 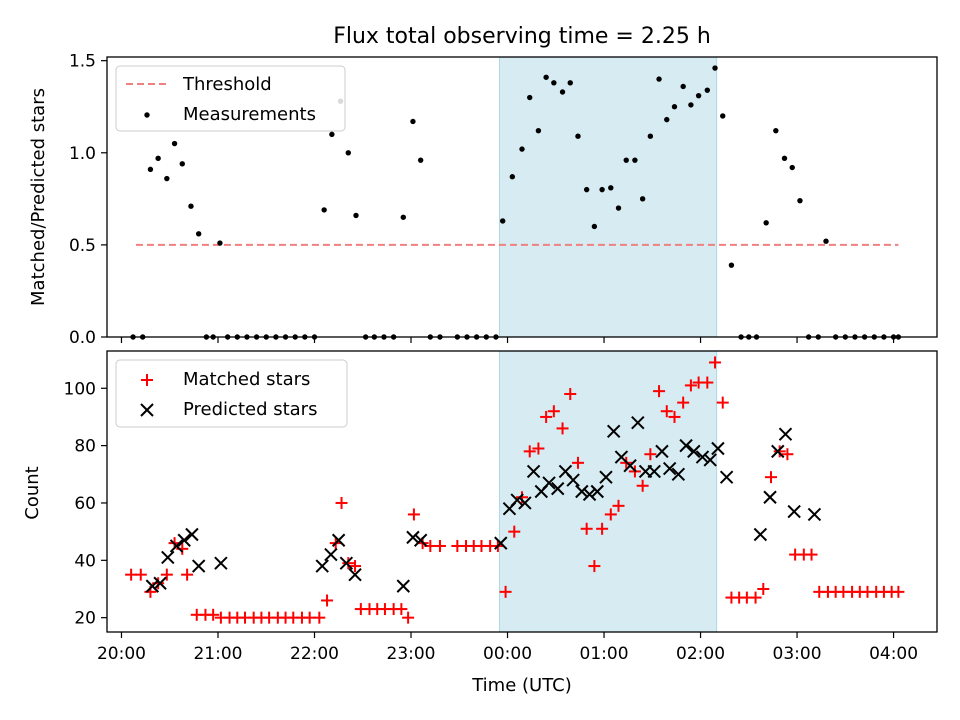 What do you see at coordinates (32, 492) in the screenshot?
I see `bottom-y-label: Count` at bounding box center [32, 492].